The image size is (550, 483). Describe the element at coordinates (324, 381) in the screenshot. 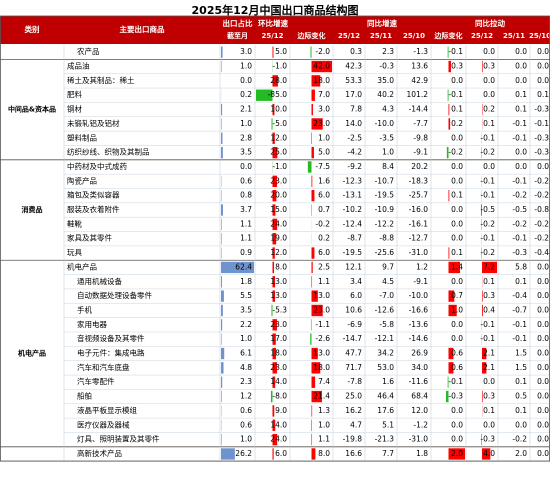

I see `growth-change-value: 7.4` at that location.